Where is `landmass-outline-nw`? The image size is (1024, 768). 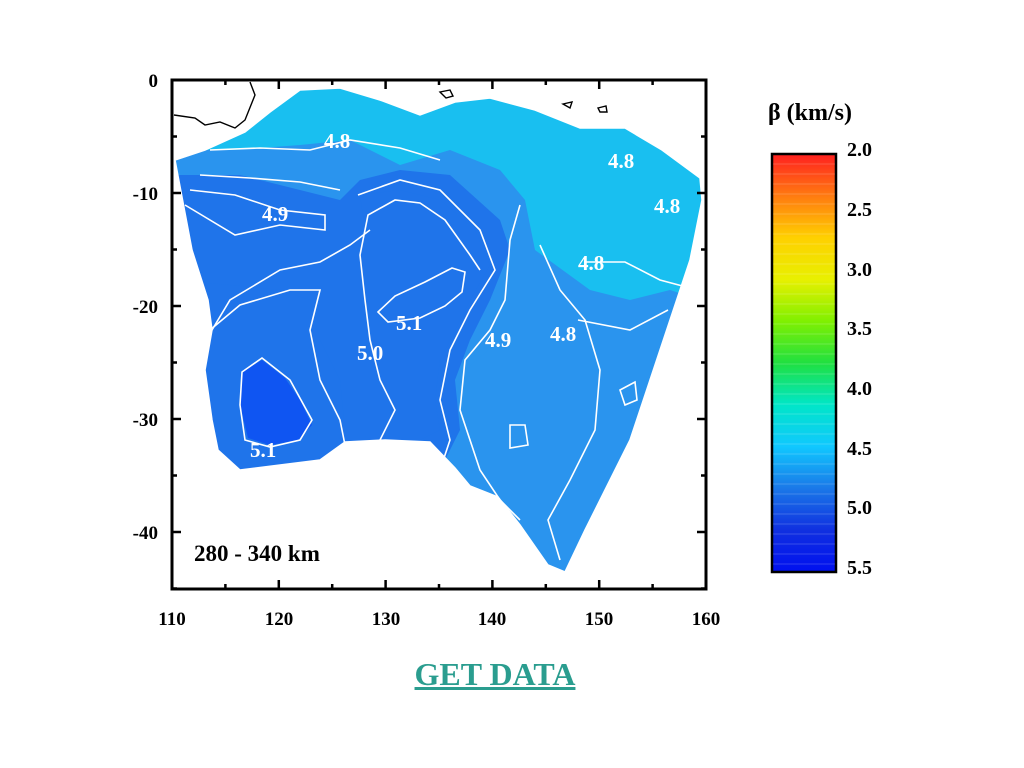
landmass-outline-nw is located at coordinates (214, 105).